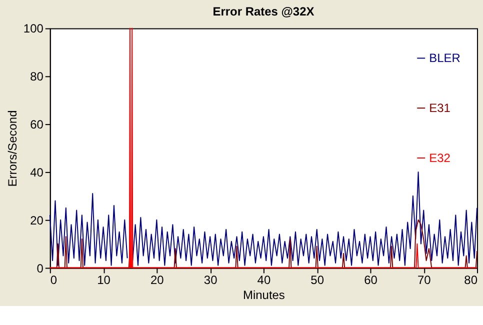 Image resolution: width=483 pixels, height=325 pixels. I want to click on x-tick-label: 30, so click(211, 280).